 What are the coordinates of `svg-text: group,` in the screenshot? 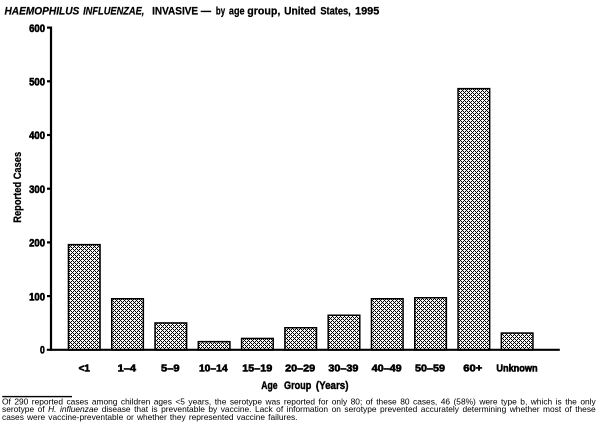 It's located at (263, 12).